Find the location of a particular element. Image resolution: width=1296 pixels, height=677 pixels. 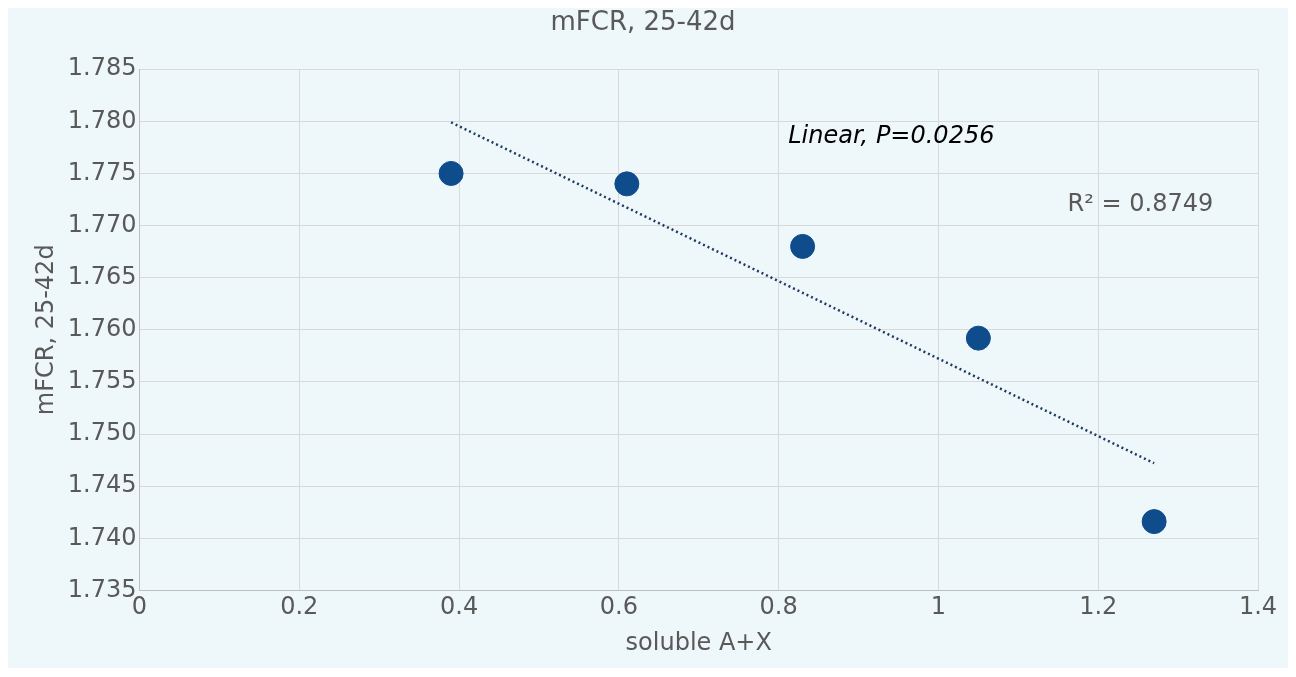

y-tick-label: 1.770 is located at coordinates (102, 223).